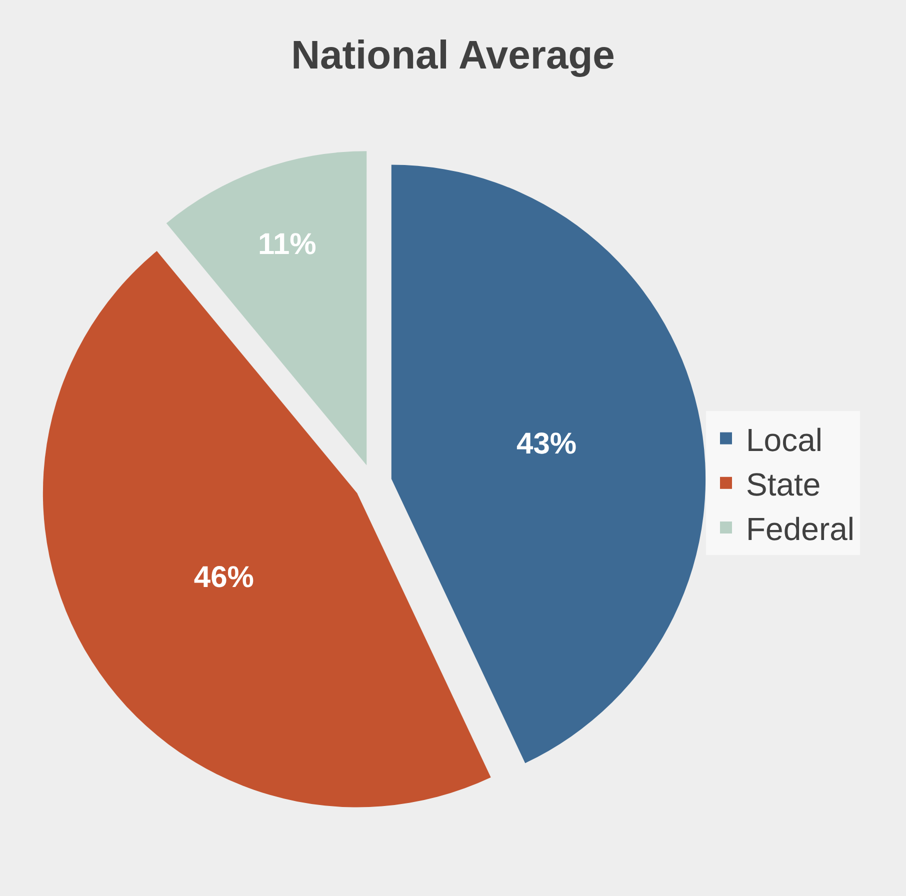 This screenshot has height=896, width=906. I want to click on legend-label: Local, so click(784, 440).